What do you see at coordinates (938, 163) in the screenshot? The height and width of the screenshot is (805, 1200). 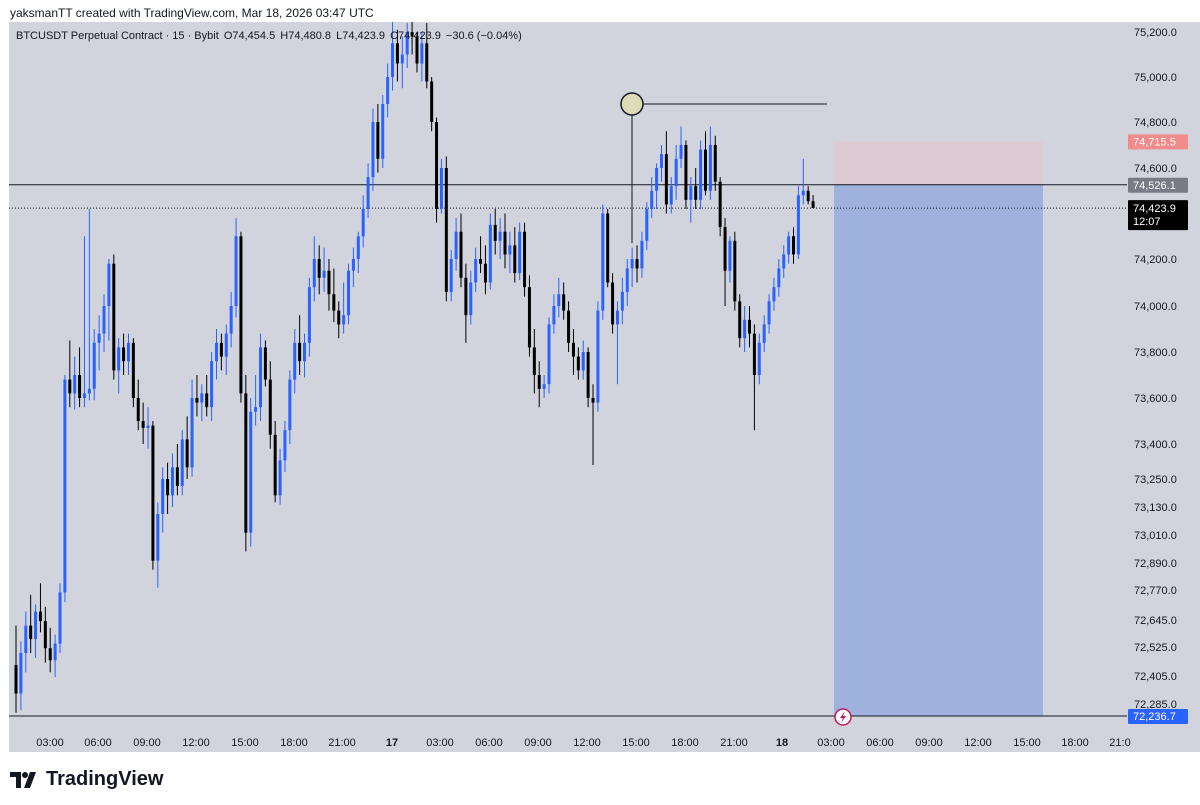 I see `stop-loss-zone` at bounding box center [938, 163].